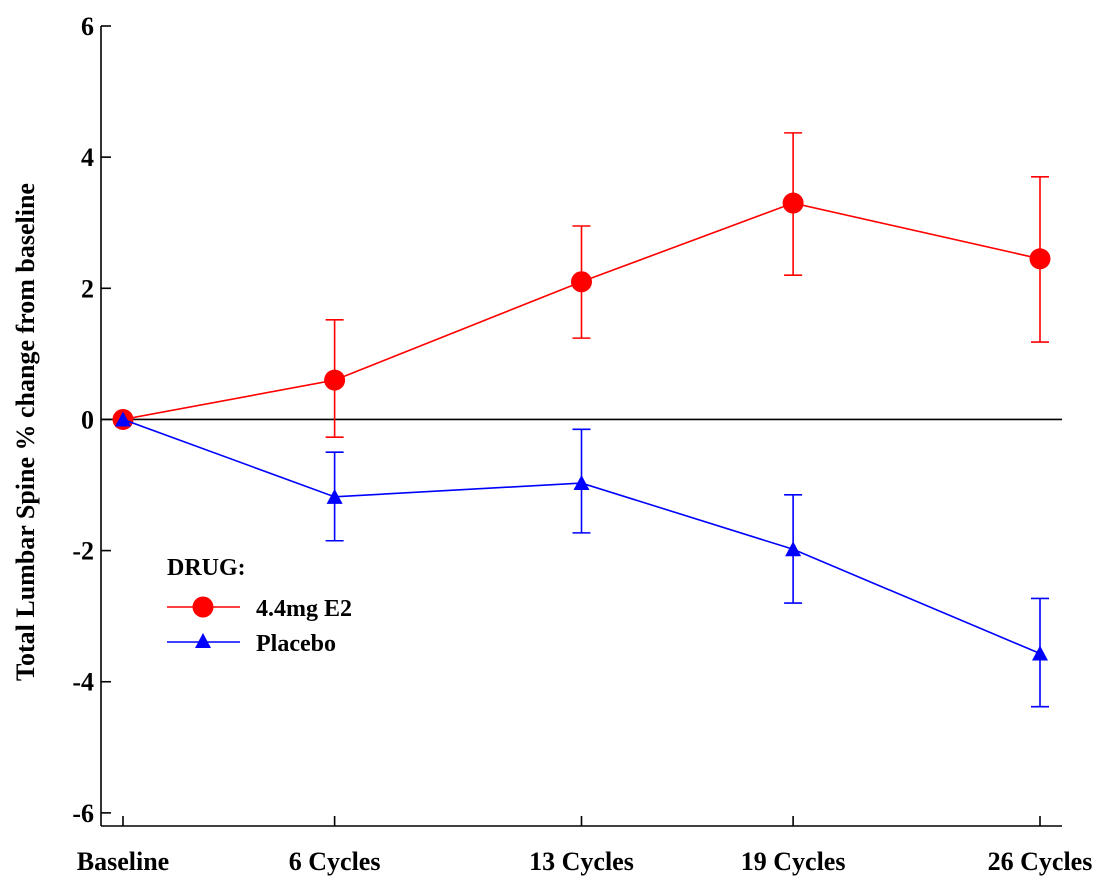 The height and width of the screenshot is (879, 1105). I want to click on x-tick-label: 13 Cycles, so click(581, 861).